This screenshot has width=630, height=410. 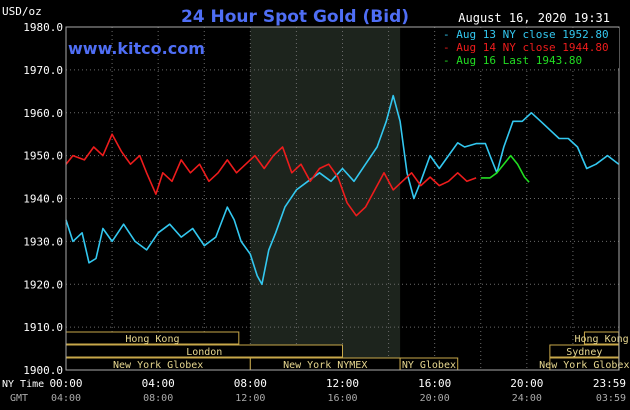 I want to click on y-tick-label: 1930.0, so click(x=43, y=241).